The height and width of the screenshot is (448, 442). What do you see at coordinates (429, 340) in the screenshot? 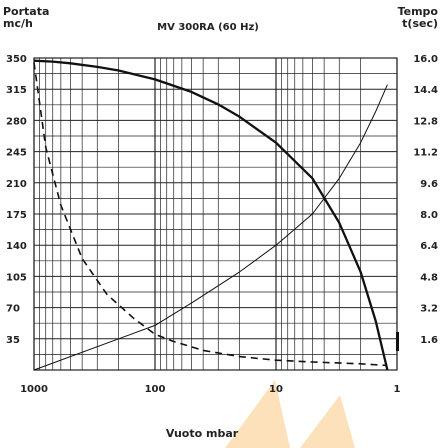
I see `y-right-tick-label: 1.6` at bounding box center [429, 340].